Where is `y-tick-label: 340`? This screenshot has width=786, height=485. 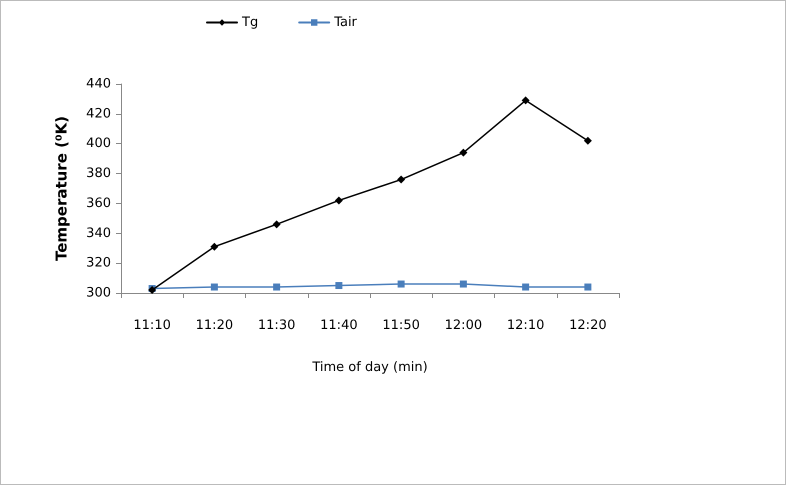
y-tick-label: 340 is located at coordinates (98, 233).